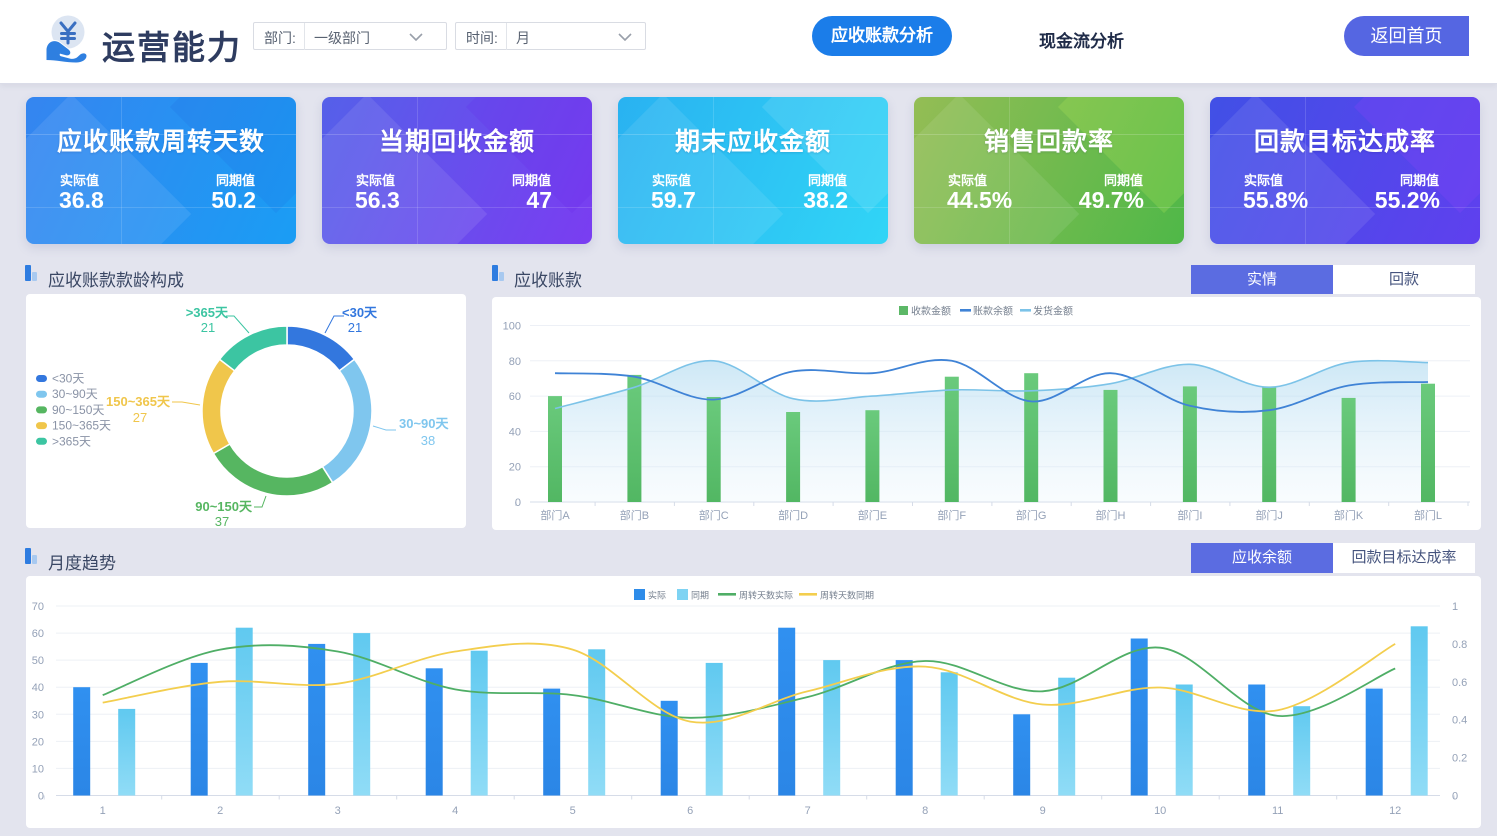 The width and height of the screenshot is (1497, 836). I want to click on svg-text: 9, so click(1043, 811).